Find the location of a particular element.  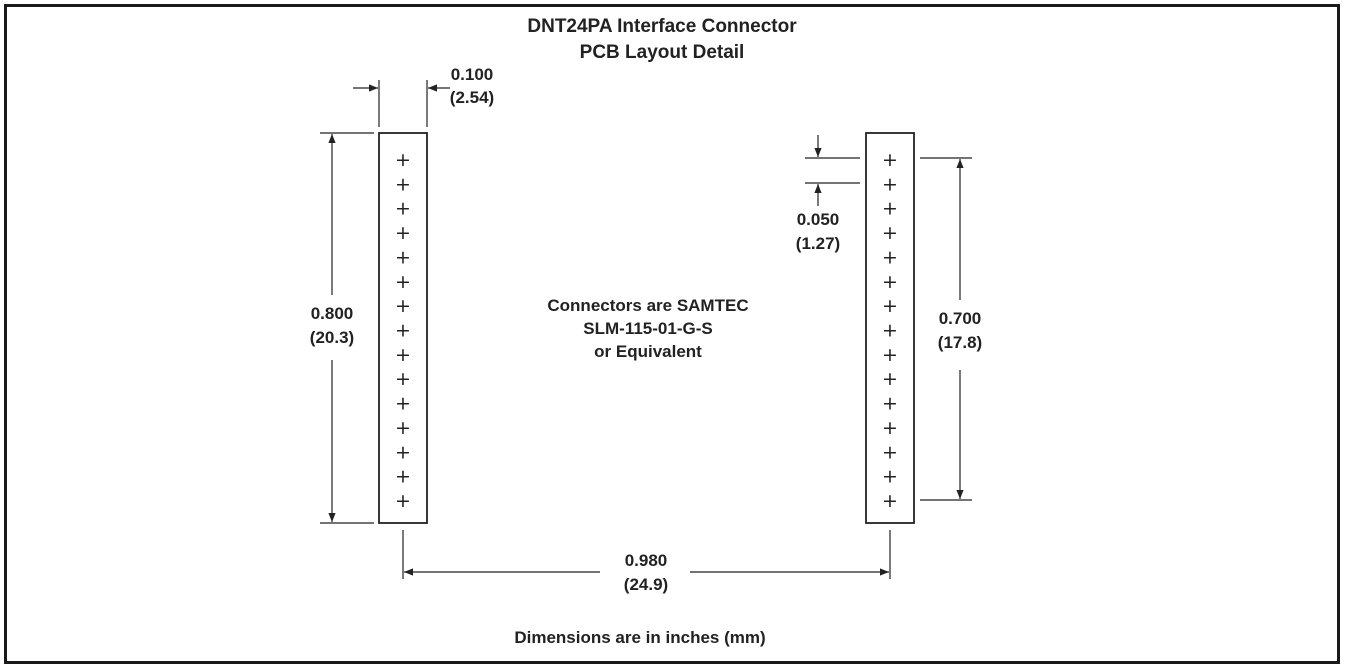

right-pin-3: + is located at coordinates (890, 209).